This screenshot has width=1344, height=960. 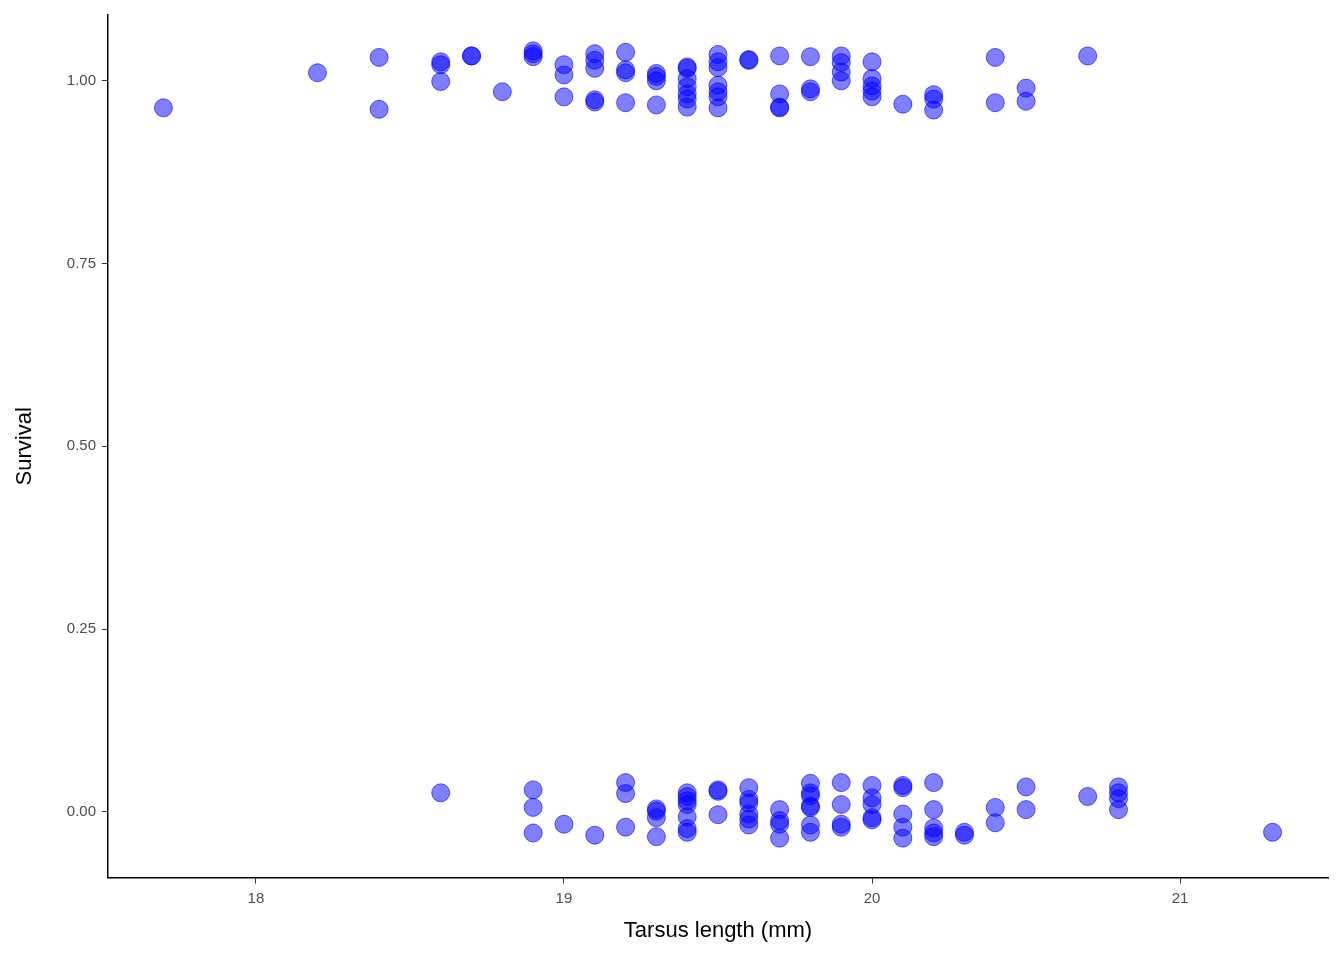 I want to click on y-tick-label: 0.25, so click(x=81, y=628).